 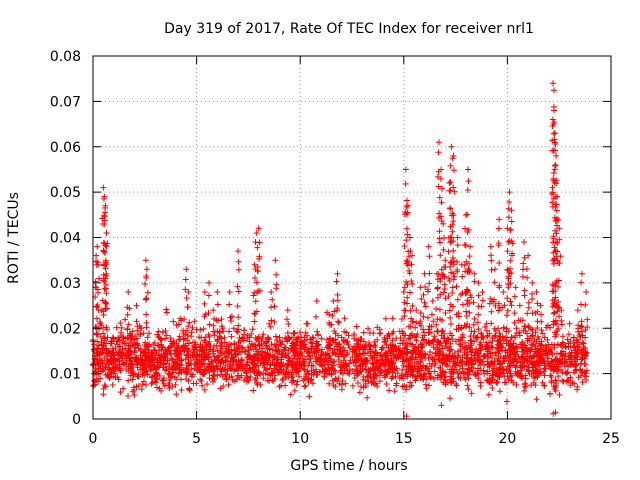 I want to click on x-tick-label: 20, so click(x=507, y=439).